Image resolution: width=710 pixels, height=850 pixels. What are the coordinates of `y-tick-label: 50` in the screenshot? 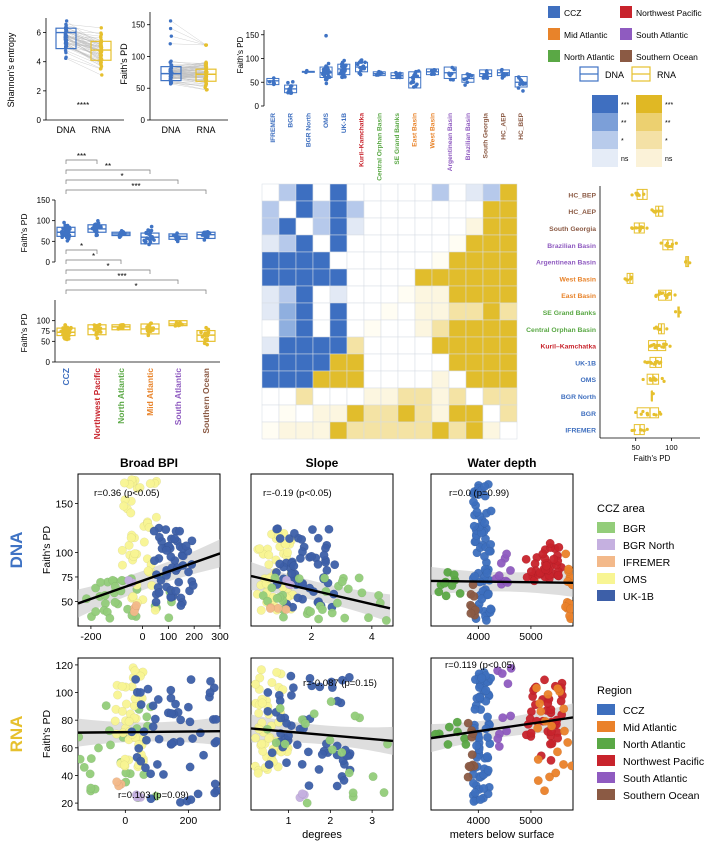 It's located at (45, 241).